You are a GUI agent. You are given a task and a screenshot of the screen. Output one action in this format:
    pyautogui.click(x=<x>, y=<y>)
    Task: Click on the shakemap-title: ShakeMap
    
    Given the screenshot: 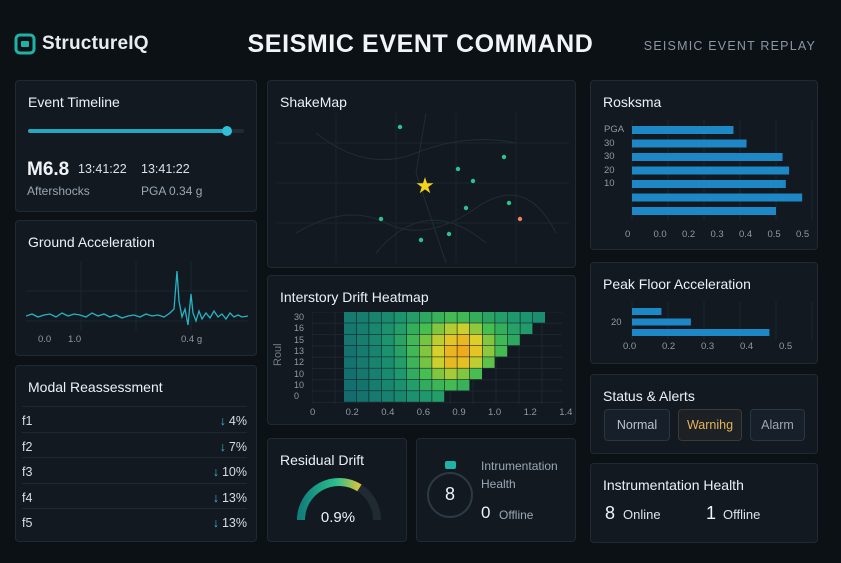 What is the action you would take?
    pyautogui.click(x=313, y=102)
    